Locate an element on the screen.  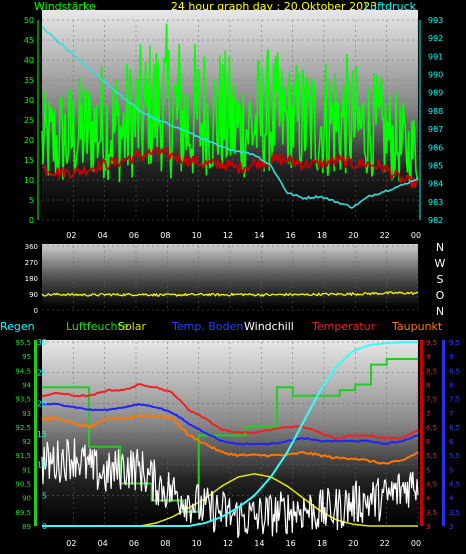
tick-label-pressure: 982 is located at coordinates (435, 220).